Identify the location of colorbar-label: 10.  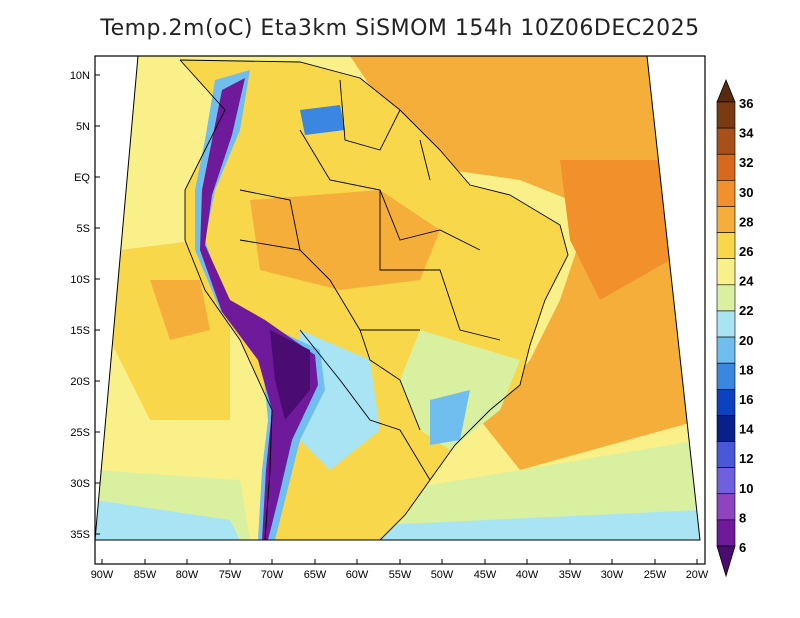
(746, 488).